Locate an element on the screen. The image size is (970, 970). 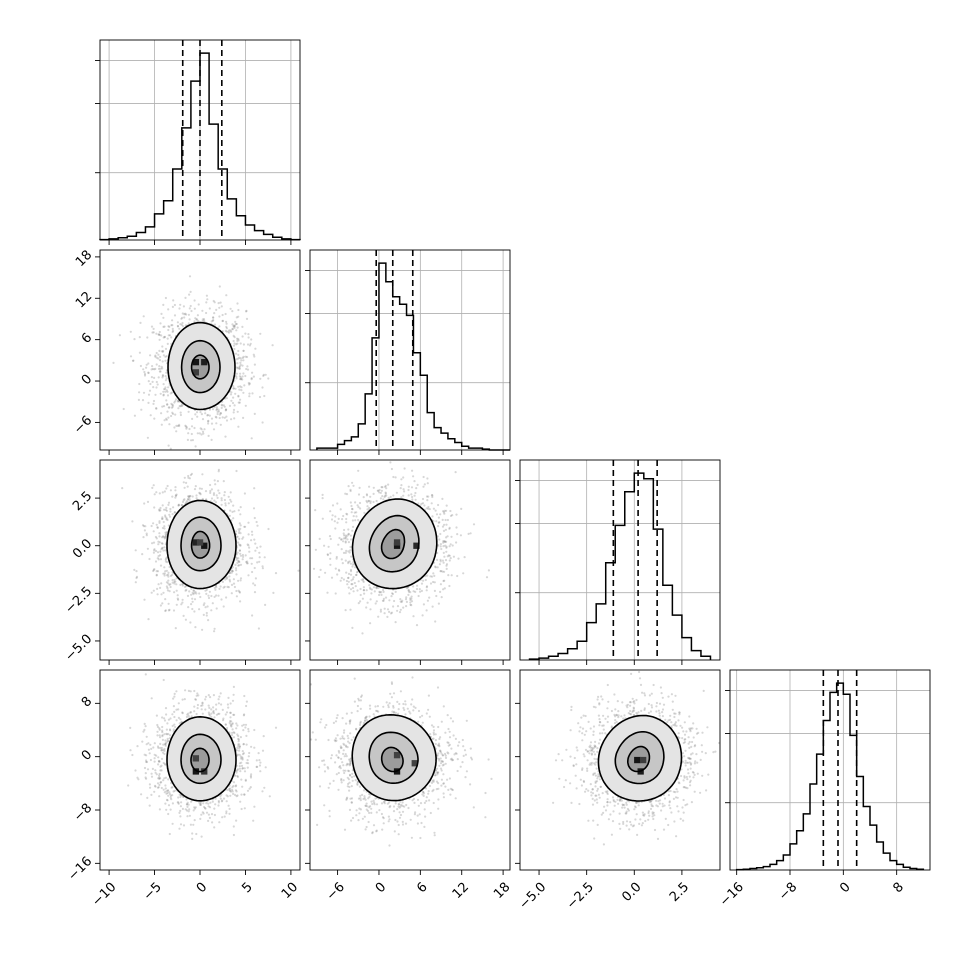
hist-panel-bg is located at coordinates (620, 560).